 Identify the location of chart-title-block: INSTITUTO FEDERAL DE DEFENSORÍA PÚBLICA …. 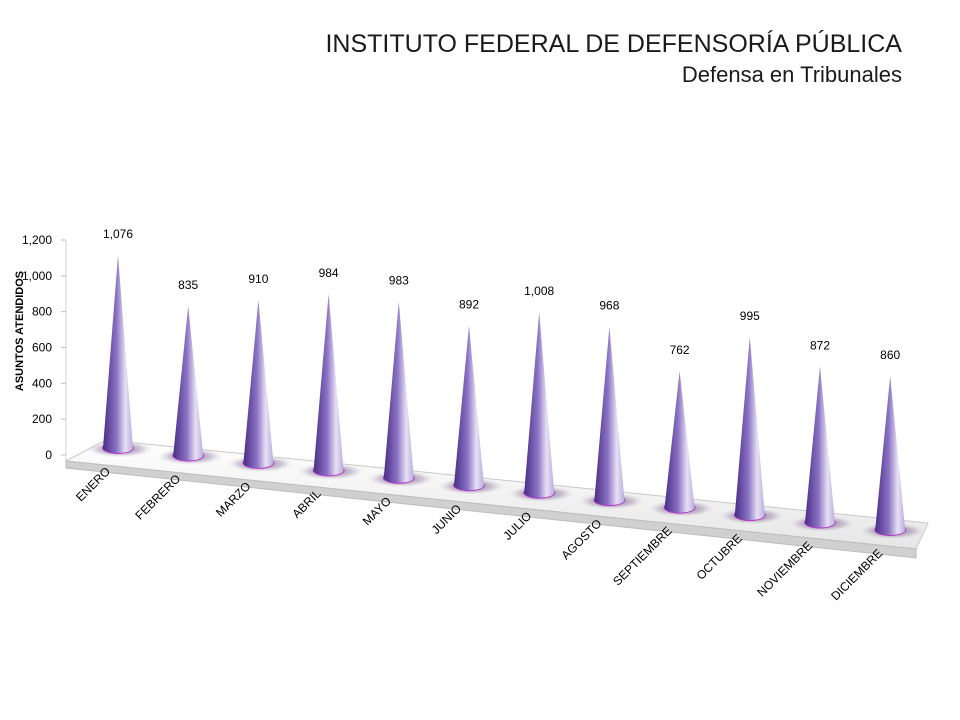
(613, 59).